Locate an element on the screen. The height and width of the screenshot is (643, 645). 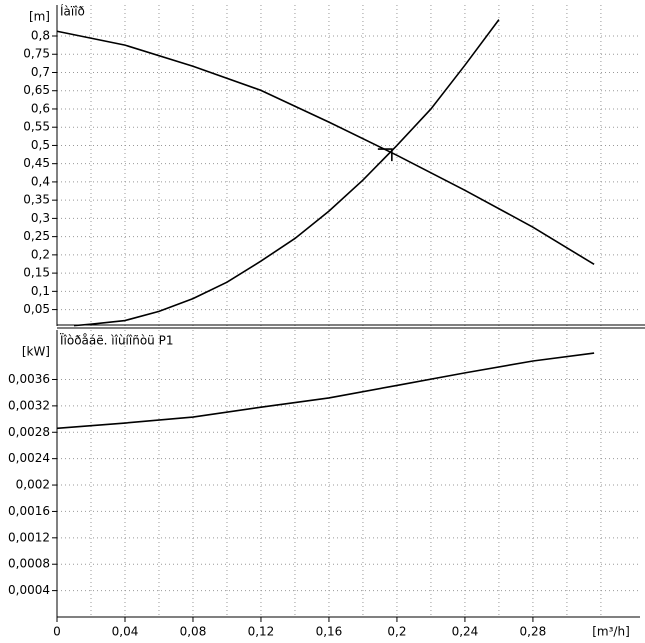
y-tick-label: 0,45 is located at coordinates (36, 163).